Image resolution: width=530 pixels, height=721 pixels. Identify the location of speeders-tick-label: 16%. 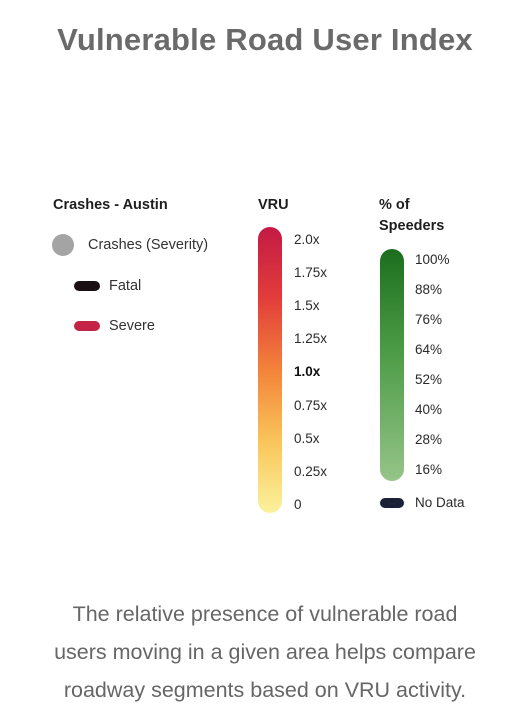
(429, 469).